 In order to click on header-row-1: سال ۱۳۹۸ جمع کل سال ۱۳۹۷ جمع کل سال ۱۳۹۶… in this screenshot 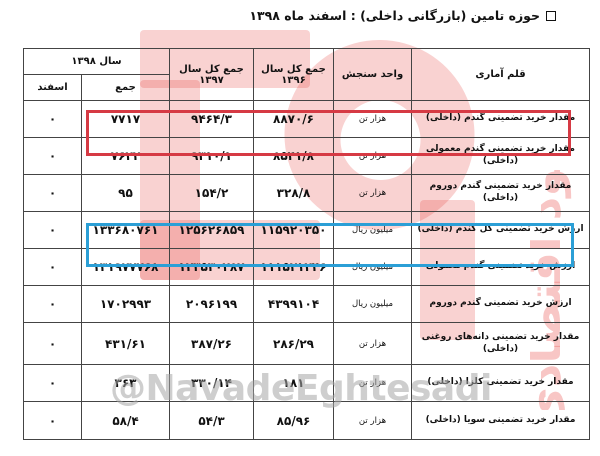, I will do `click(306, 74)`.